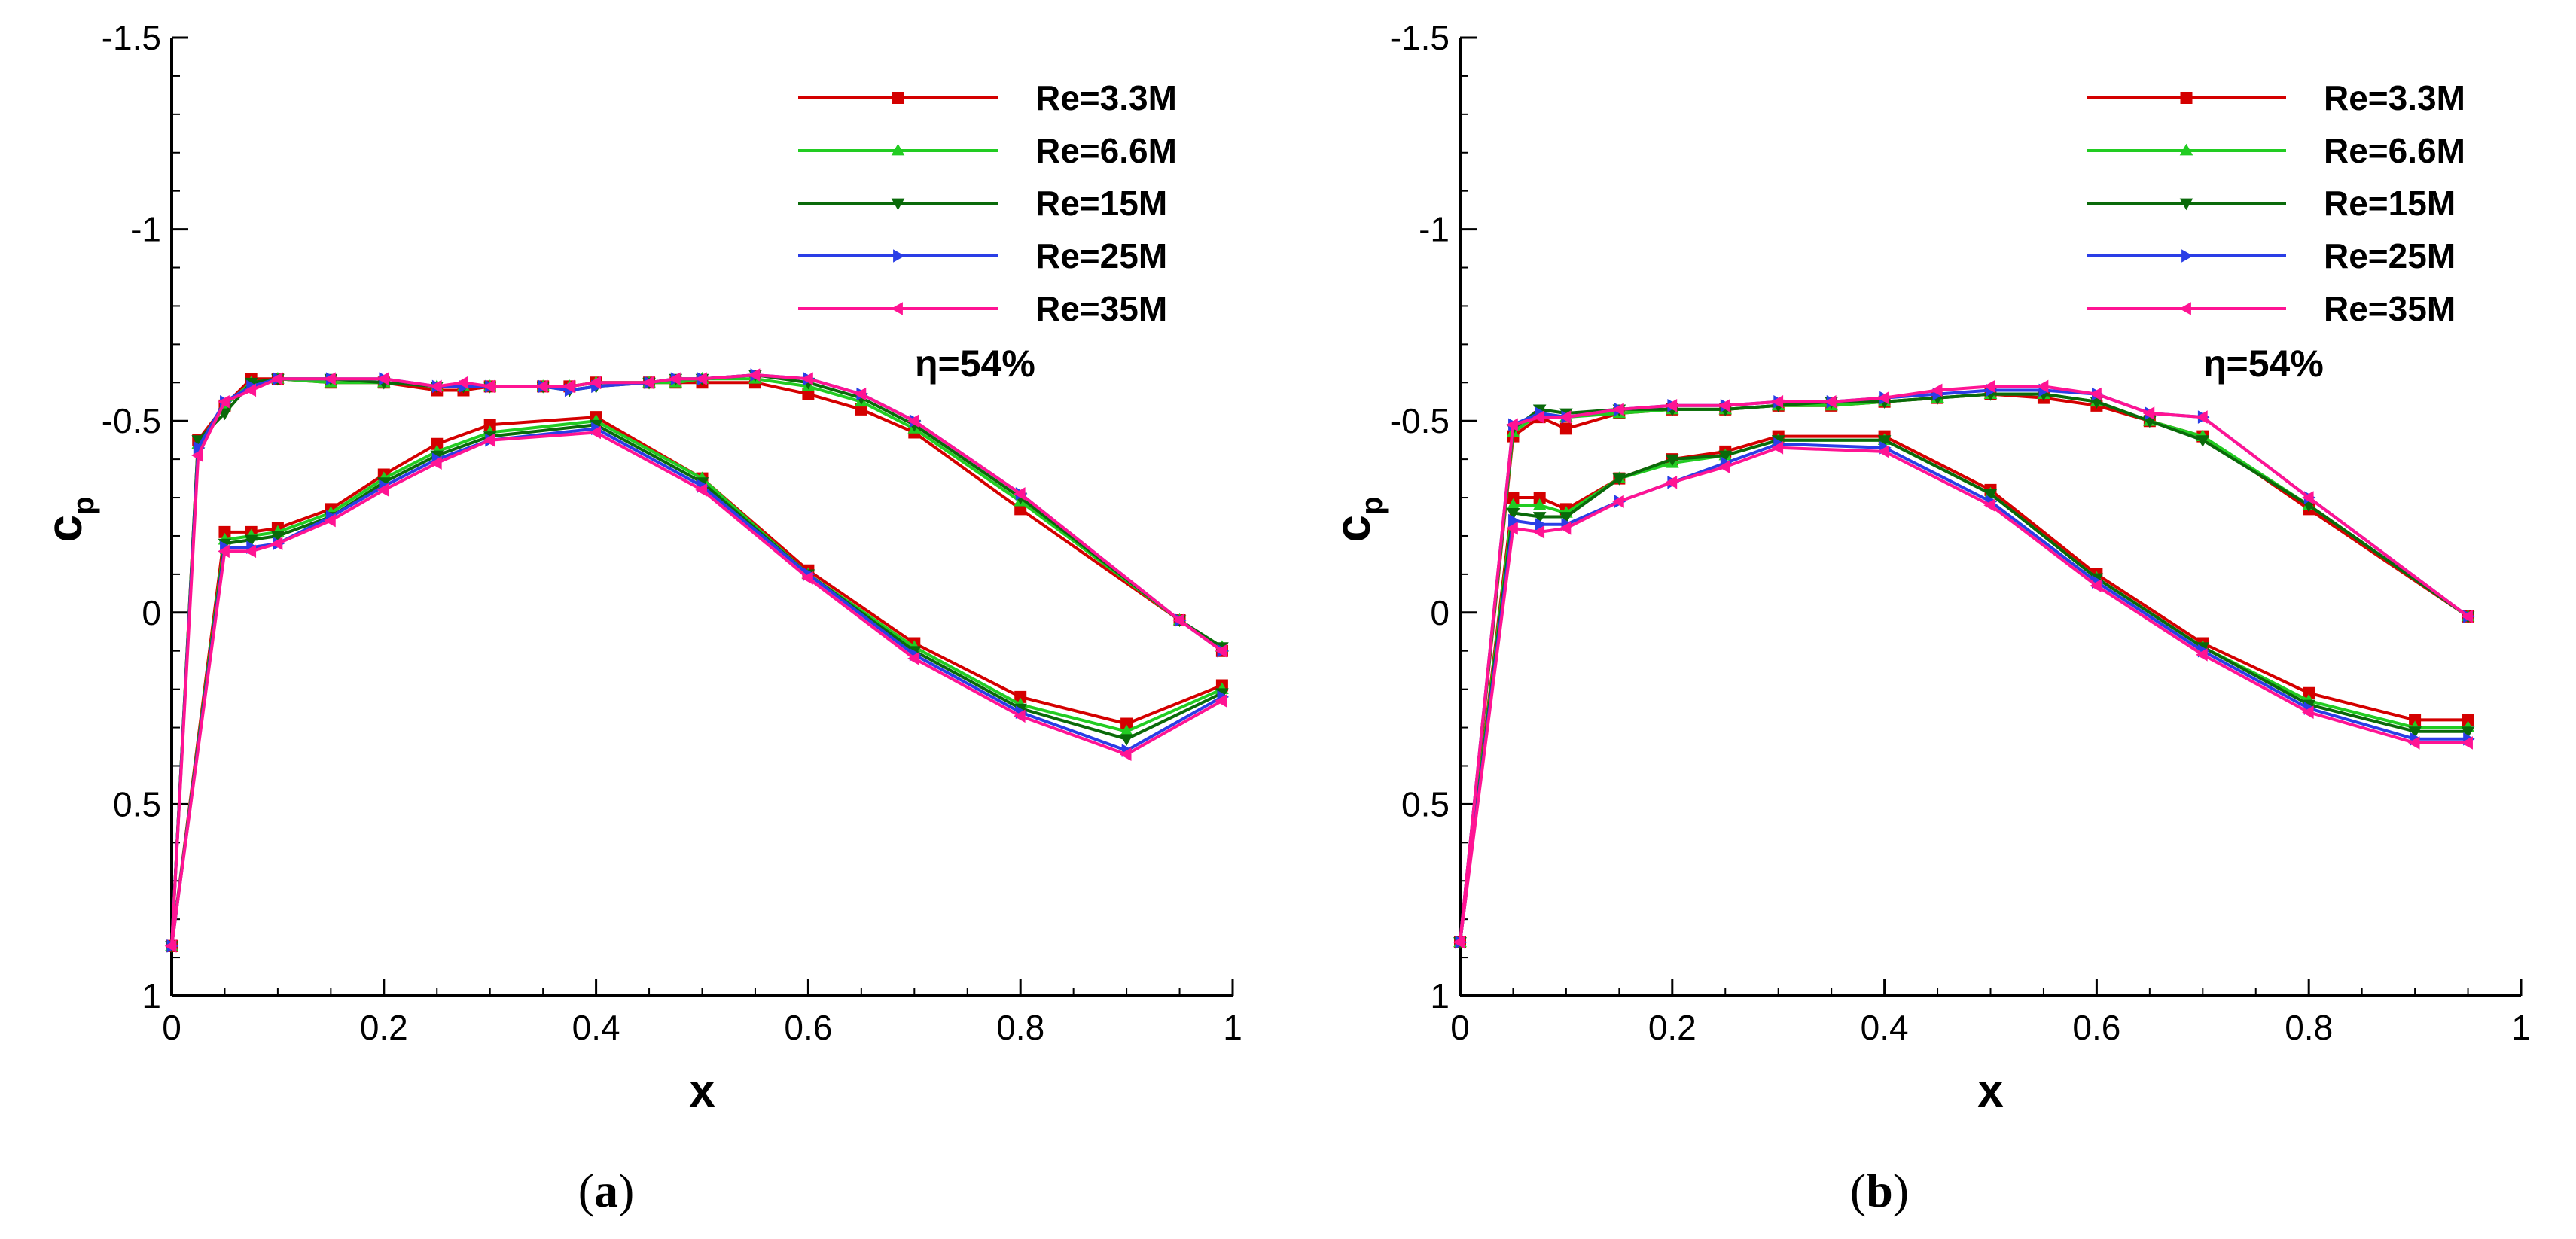 Image resolution: width=2576 pixels, height=1239 pixels. What do you see at coordinates (808, 1028) in the screenshot?
I see `x-tick-label: 0.6` at bounding box center [808, 1028].